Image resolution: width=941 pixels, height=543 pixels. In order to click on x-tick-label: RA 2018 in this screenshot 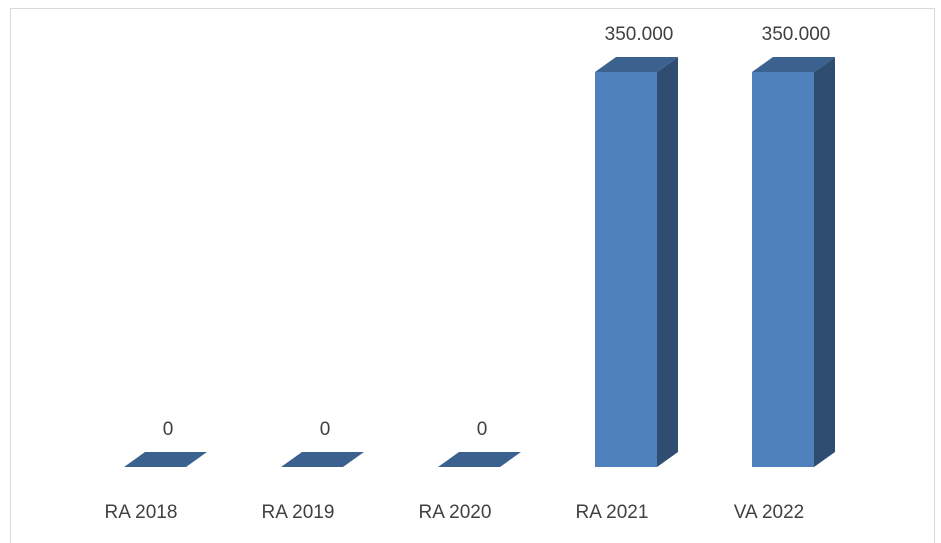, I will do `click(141, 512)`.